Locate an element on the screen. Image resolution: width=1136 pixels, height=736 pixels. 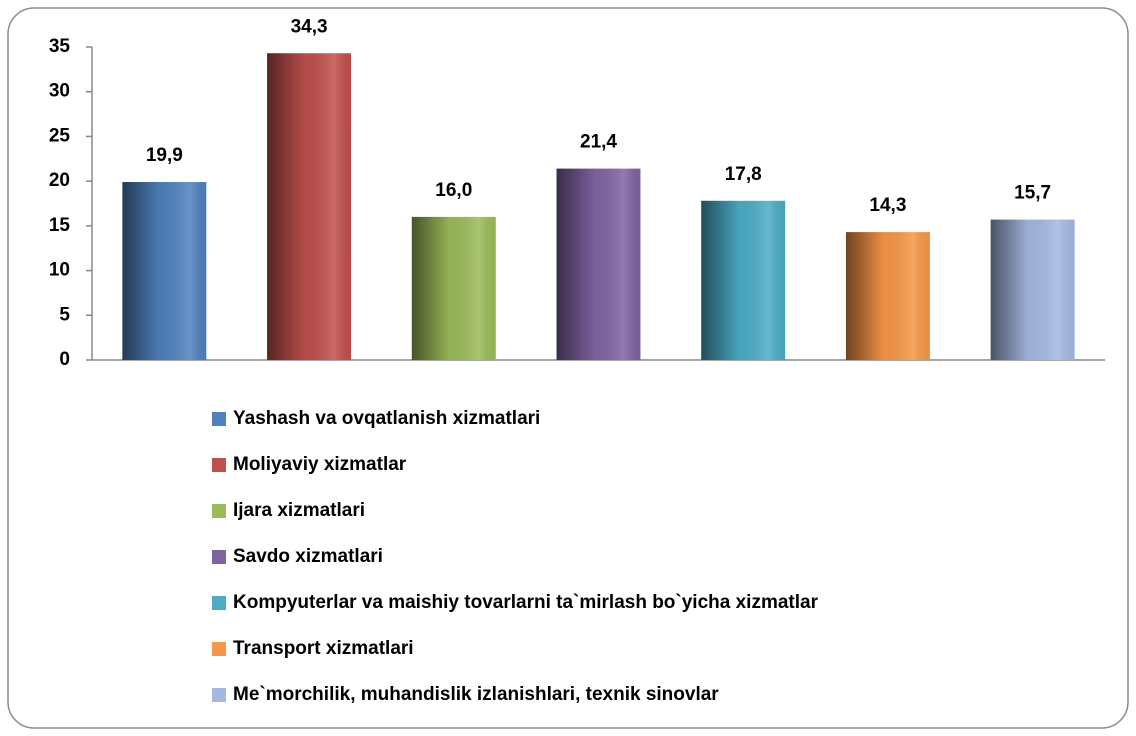
y-tick-label: 30 is located at coordinates (59, 91).